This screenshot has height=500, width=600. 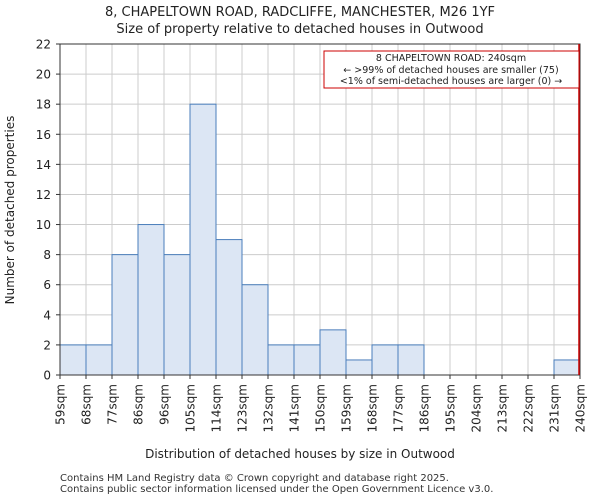 I want to click on x-tick-label: 114sqm, so click(x=217, y=408).